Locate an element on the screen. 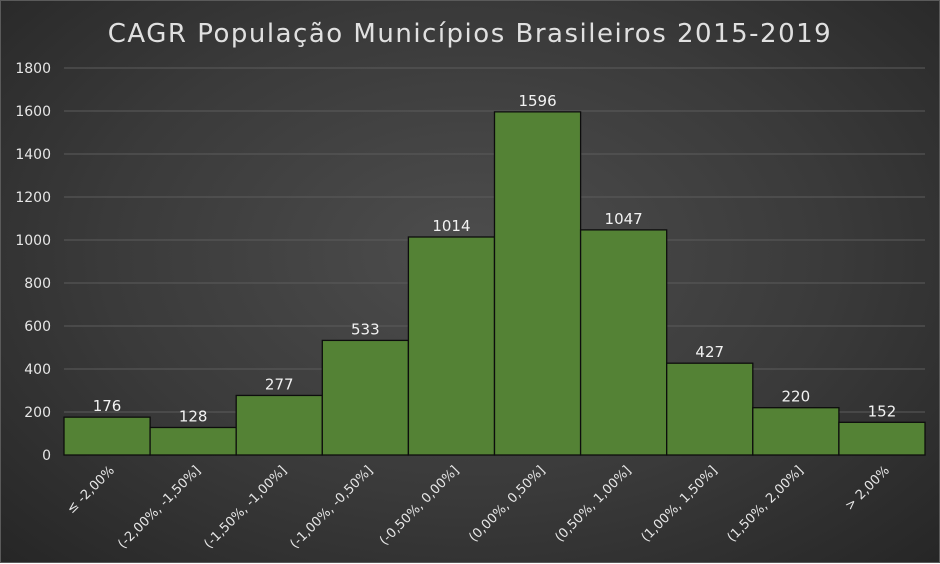 This screenshot has height=564, width=940. y-tick-label: 1400 is located at coordinates (33, 155).